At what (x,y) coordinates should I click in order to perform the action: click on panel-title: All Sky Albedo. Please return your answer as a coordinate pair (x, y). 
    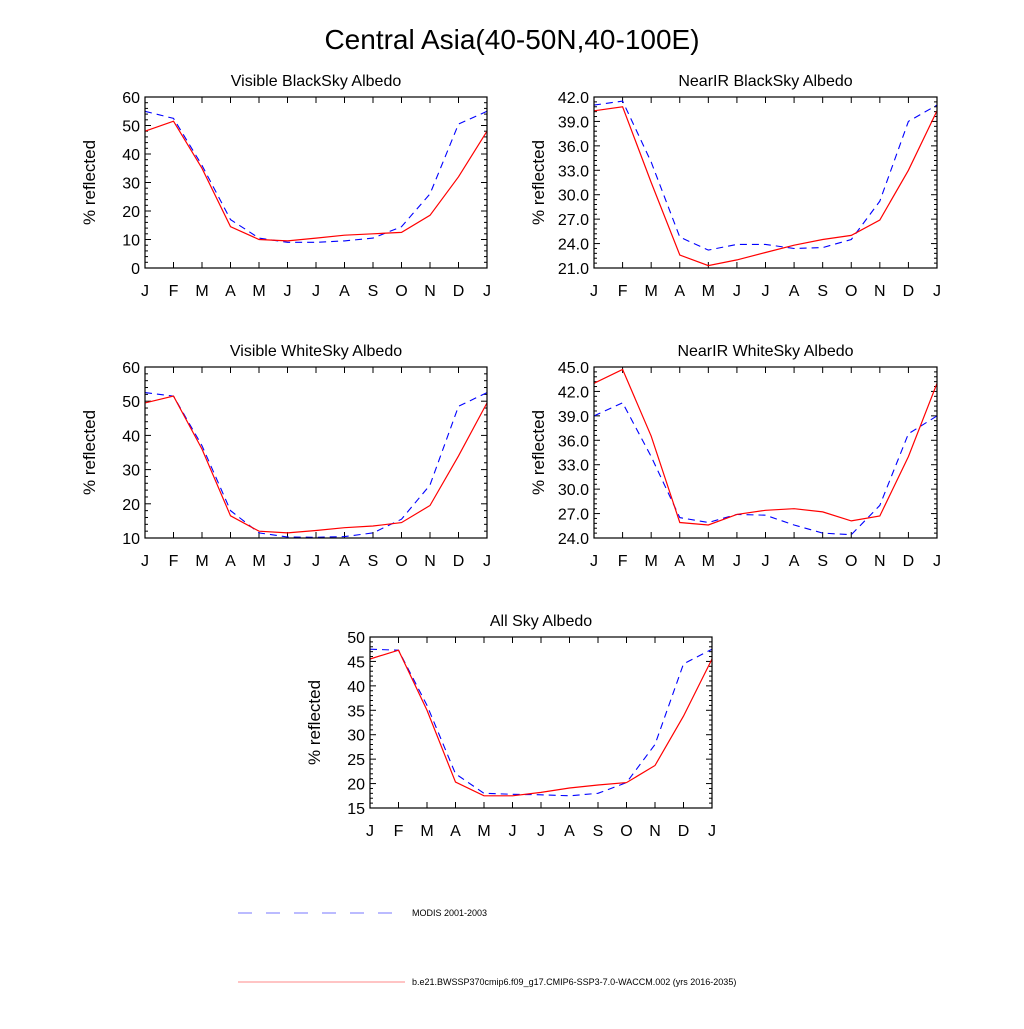
    Looking at the image, I should click on (541, 621).